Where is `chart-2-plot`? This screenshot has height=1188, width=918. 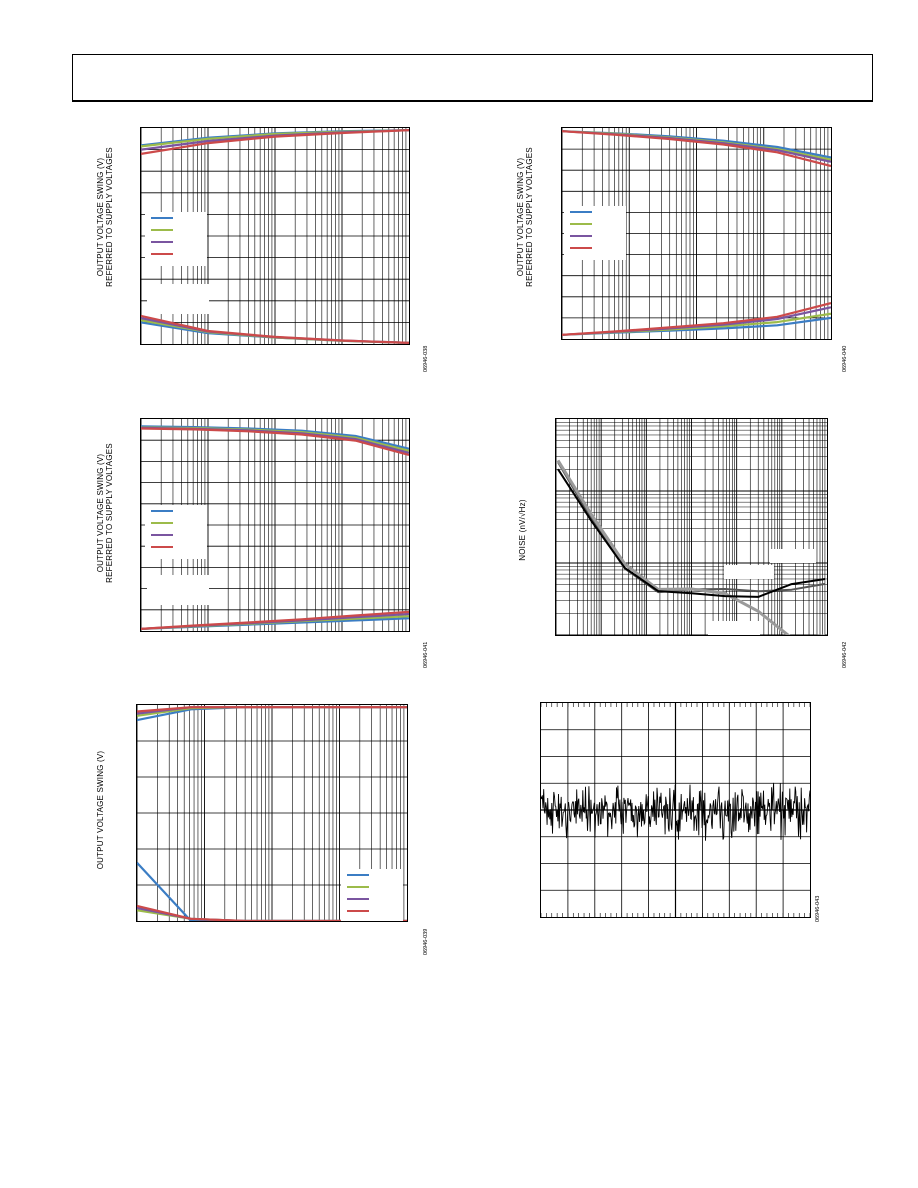
chart-2-plot is located at coordinates (696, 233).